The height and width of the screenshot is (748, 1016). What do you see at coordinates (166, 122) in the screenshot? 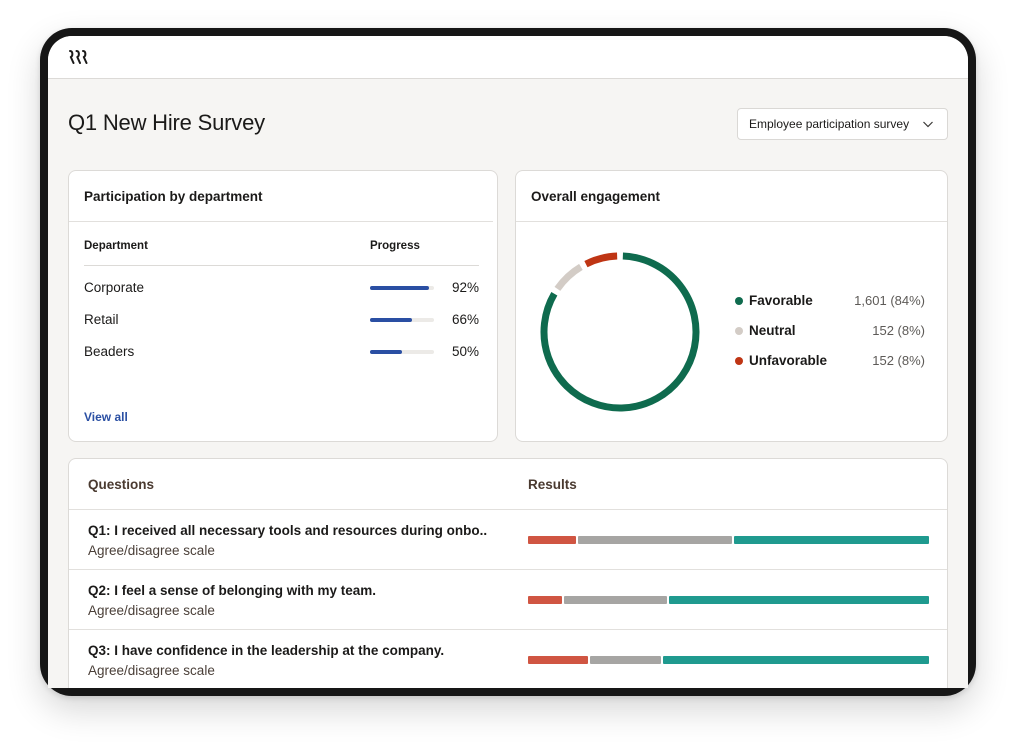
I see `page-title: Q1 New Hire Survey` at bounding box center [166, 122].